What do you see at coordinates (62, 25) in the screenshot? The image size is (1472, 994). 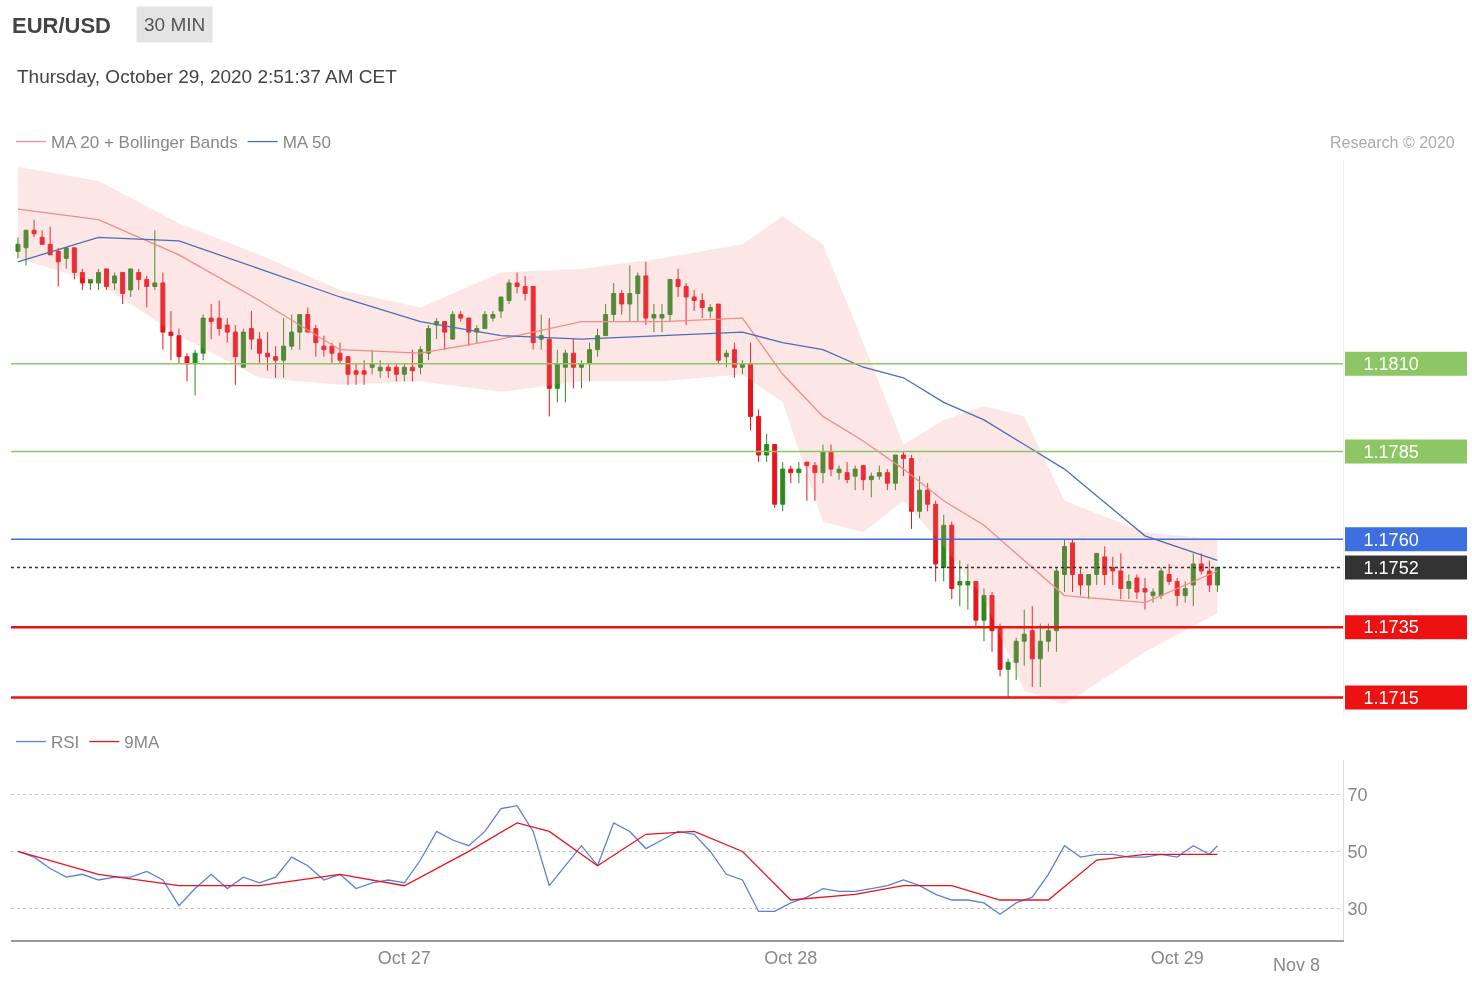 I see `chart-title: EUR/USD` at bounding box center [62, 25].